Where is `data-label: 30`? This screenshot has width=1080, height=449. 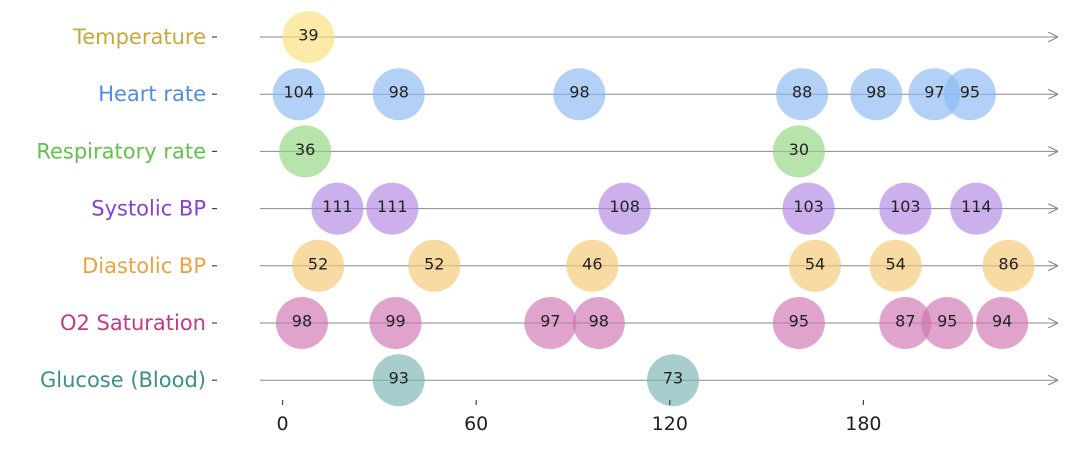
data-label: 30 is located at coordinates (799, 149).